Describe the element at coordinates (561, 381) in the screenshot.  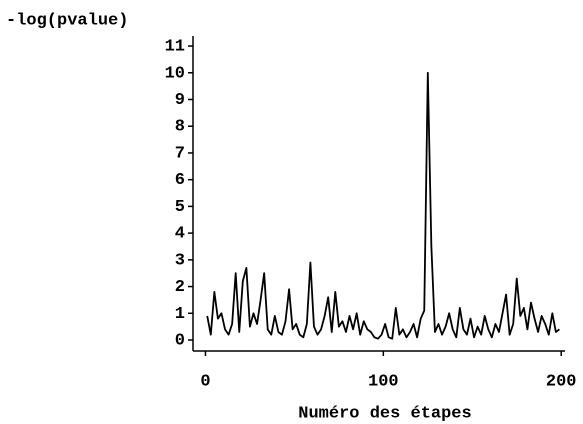
I see `x-tick-label: 200` at that location.